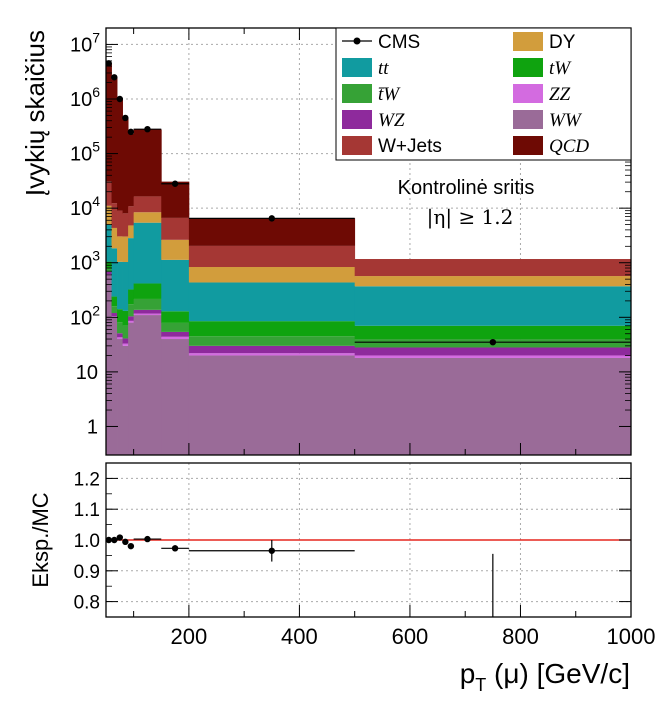 This screenshot has height=720, width=672. What do you see at coordinates (410, 636) in the screenshot?
I see `x-tick-label: 600` at bounding box center [410, 636].